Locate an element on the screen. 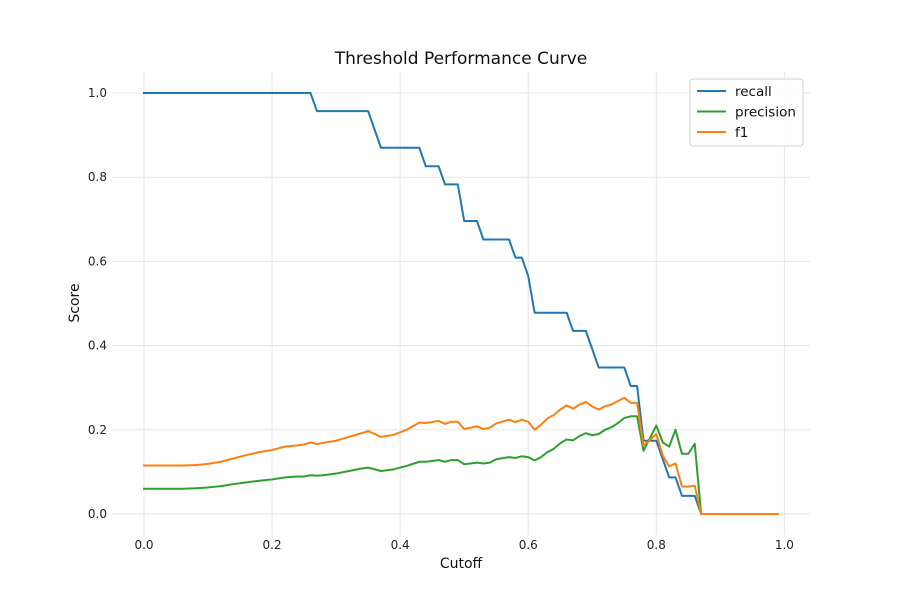  legend-label-f1: f1 is located at coordinates (741, 133).